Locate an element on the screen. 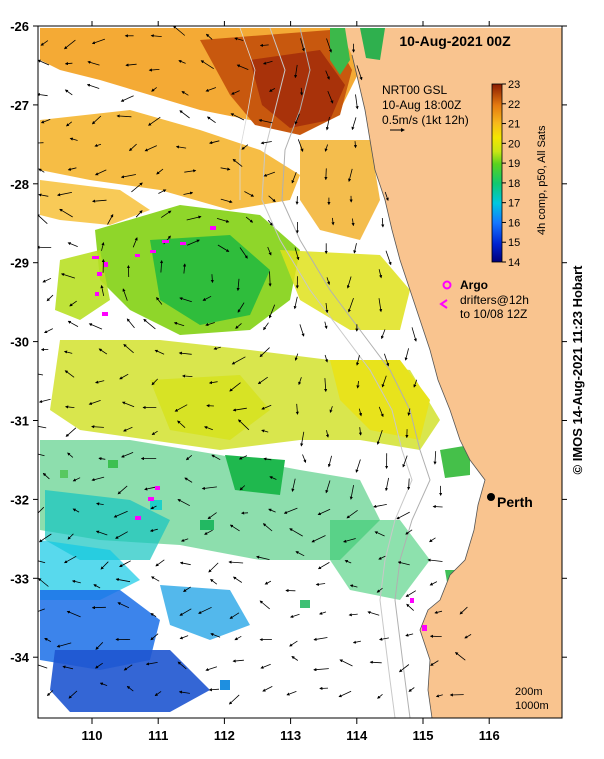 The width and height of the screenshot is (604, 759). colorbar-label: 4h comp, p50, All Sats is located at coordinates (542, 180).